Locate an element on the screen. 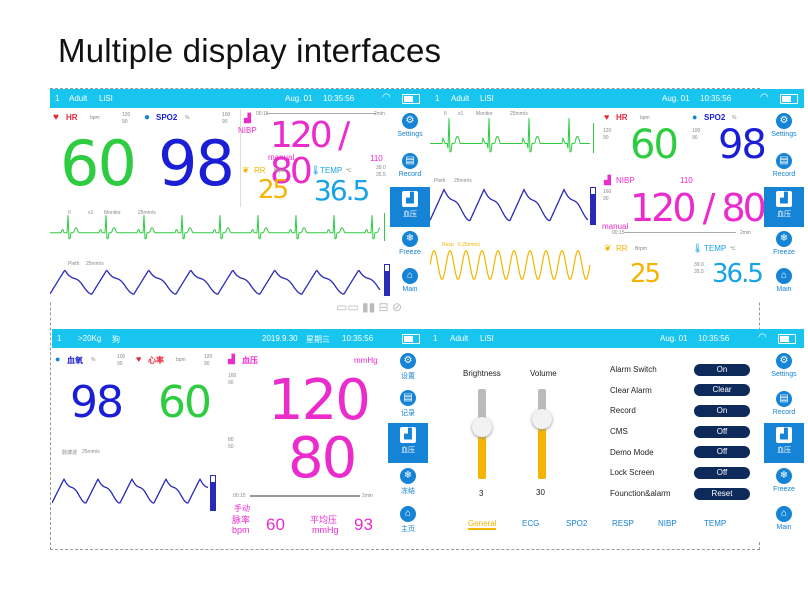 The image size is (808, 602). home-icon: ⌂ is located at coordinates (410, 276).